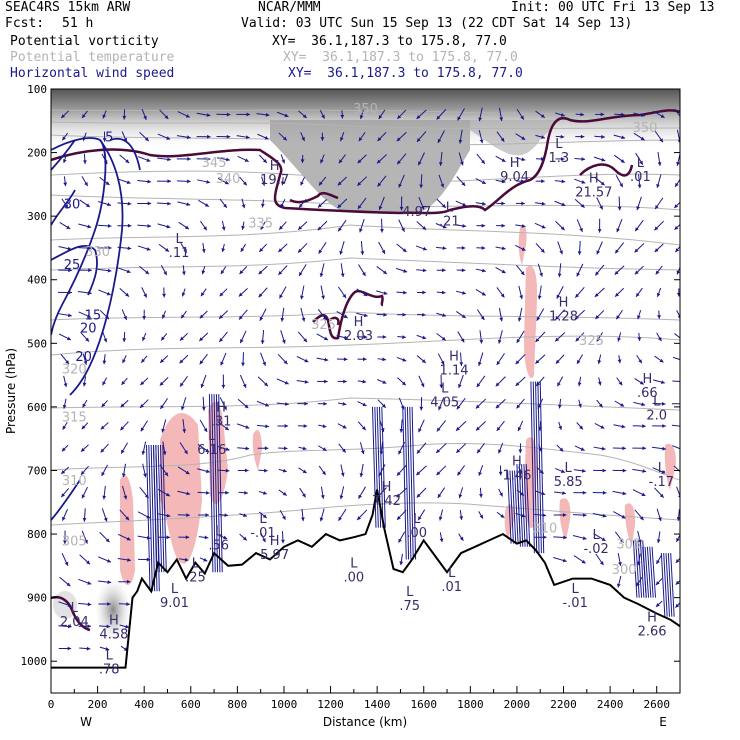 The height and width of the screenshot is (740, 740). I want to click on extremum-value: 1.28, so click(563, 317).